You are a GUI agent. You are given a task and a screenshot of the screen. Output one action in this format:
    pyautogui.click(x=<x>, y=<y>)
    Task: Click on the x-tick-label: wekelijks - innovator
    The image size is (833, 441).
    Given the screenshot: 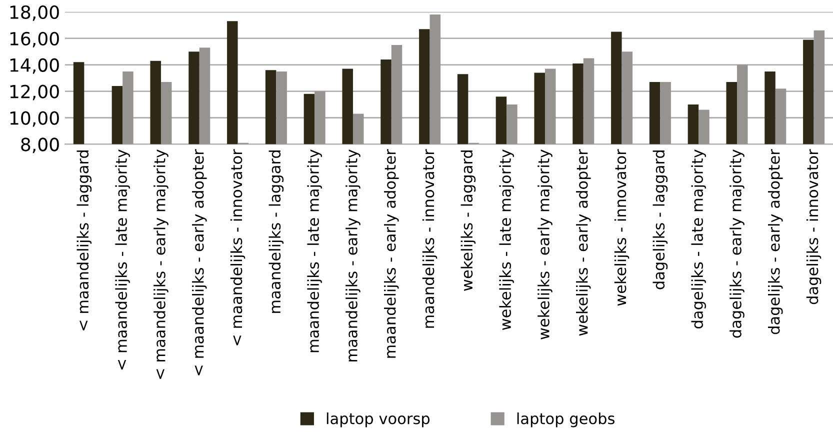 What is the action you would take?
    pyautogui.click(x=622, y=227)
    